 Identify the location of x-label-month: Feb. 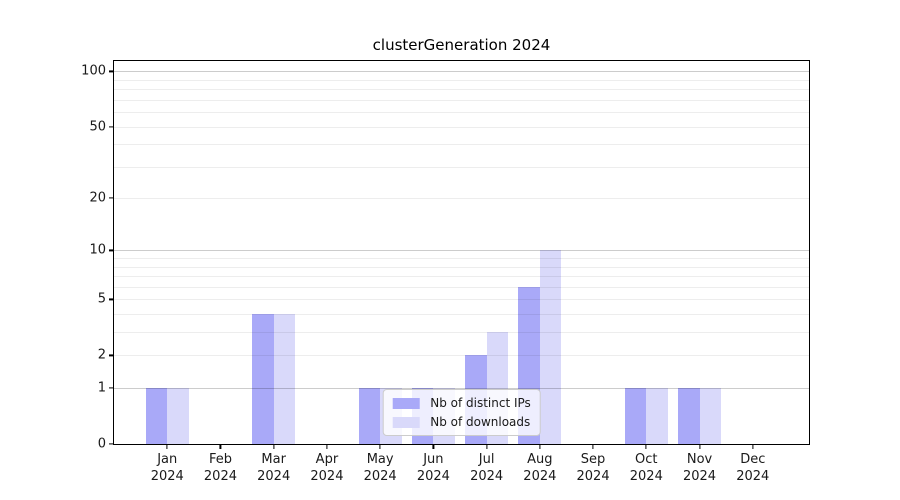
(220, 459).